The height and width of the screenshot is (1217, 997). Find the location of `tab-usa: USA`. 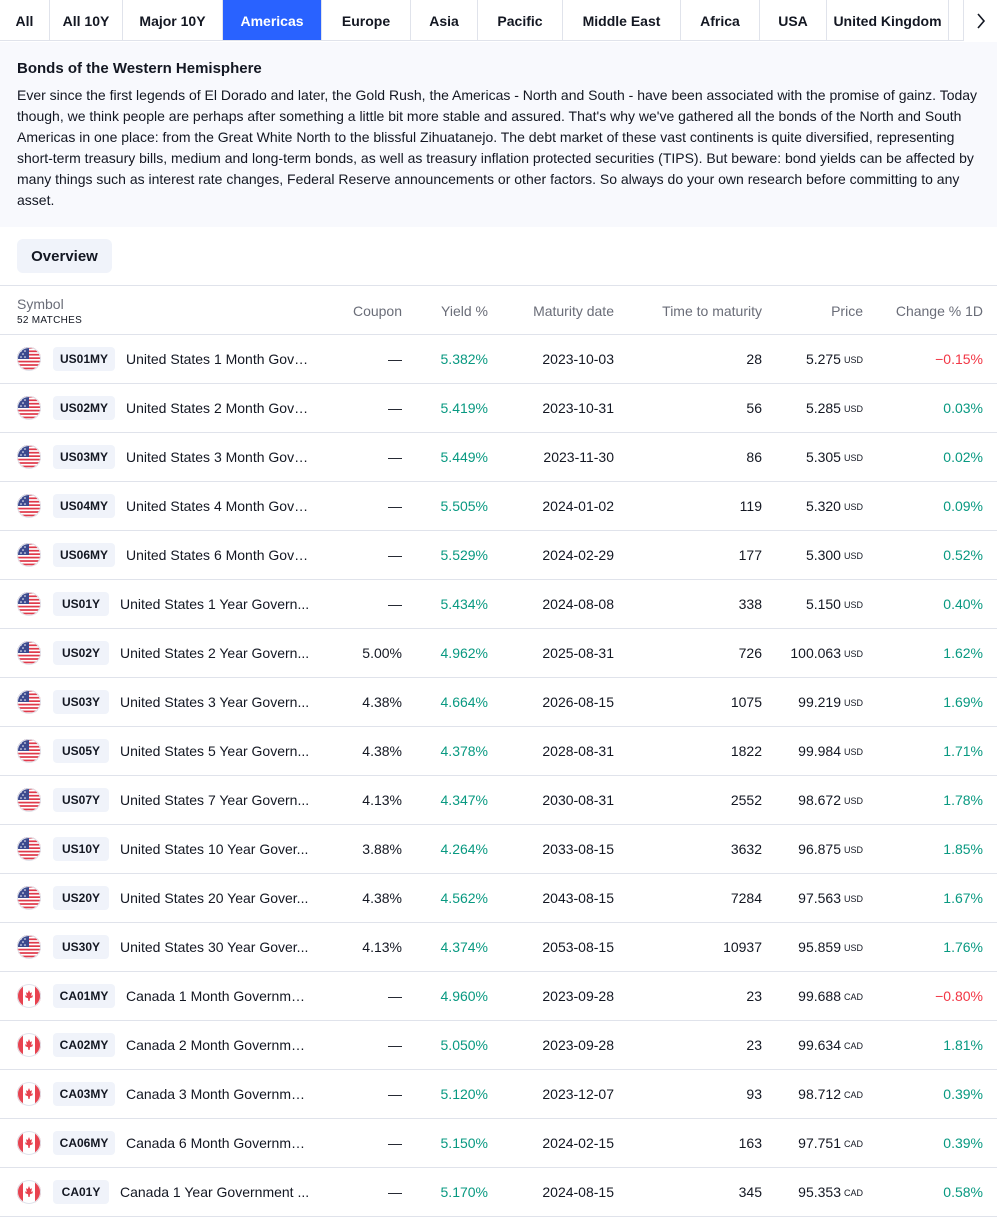

tab-usa: USA is located at coordinates (793, 20).